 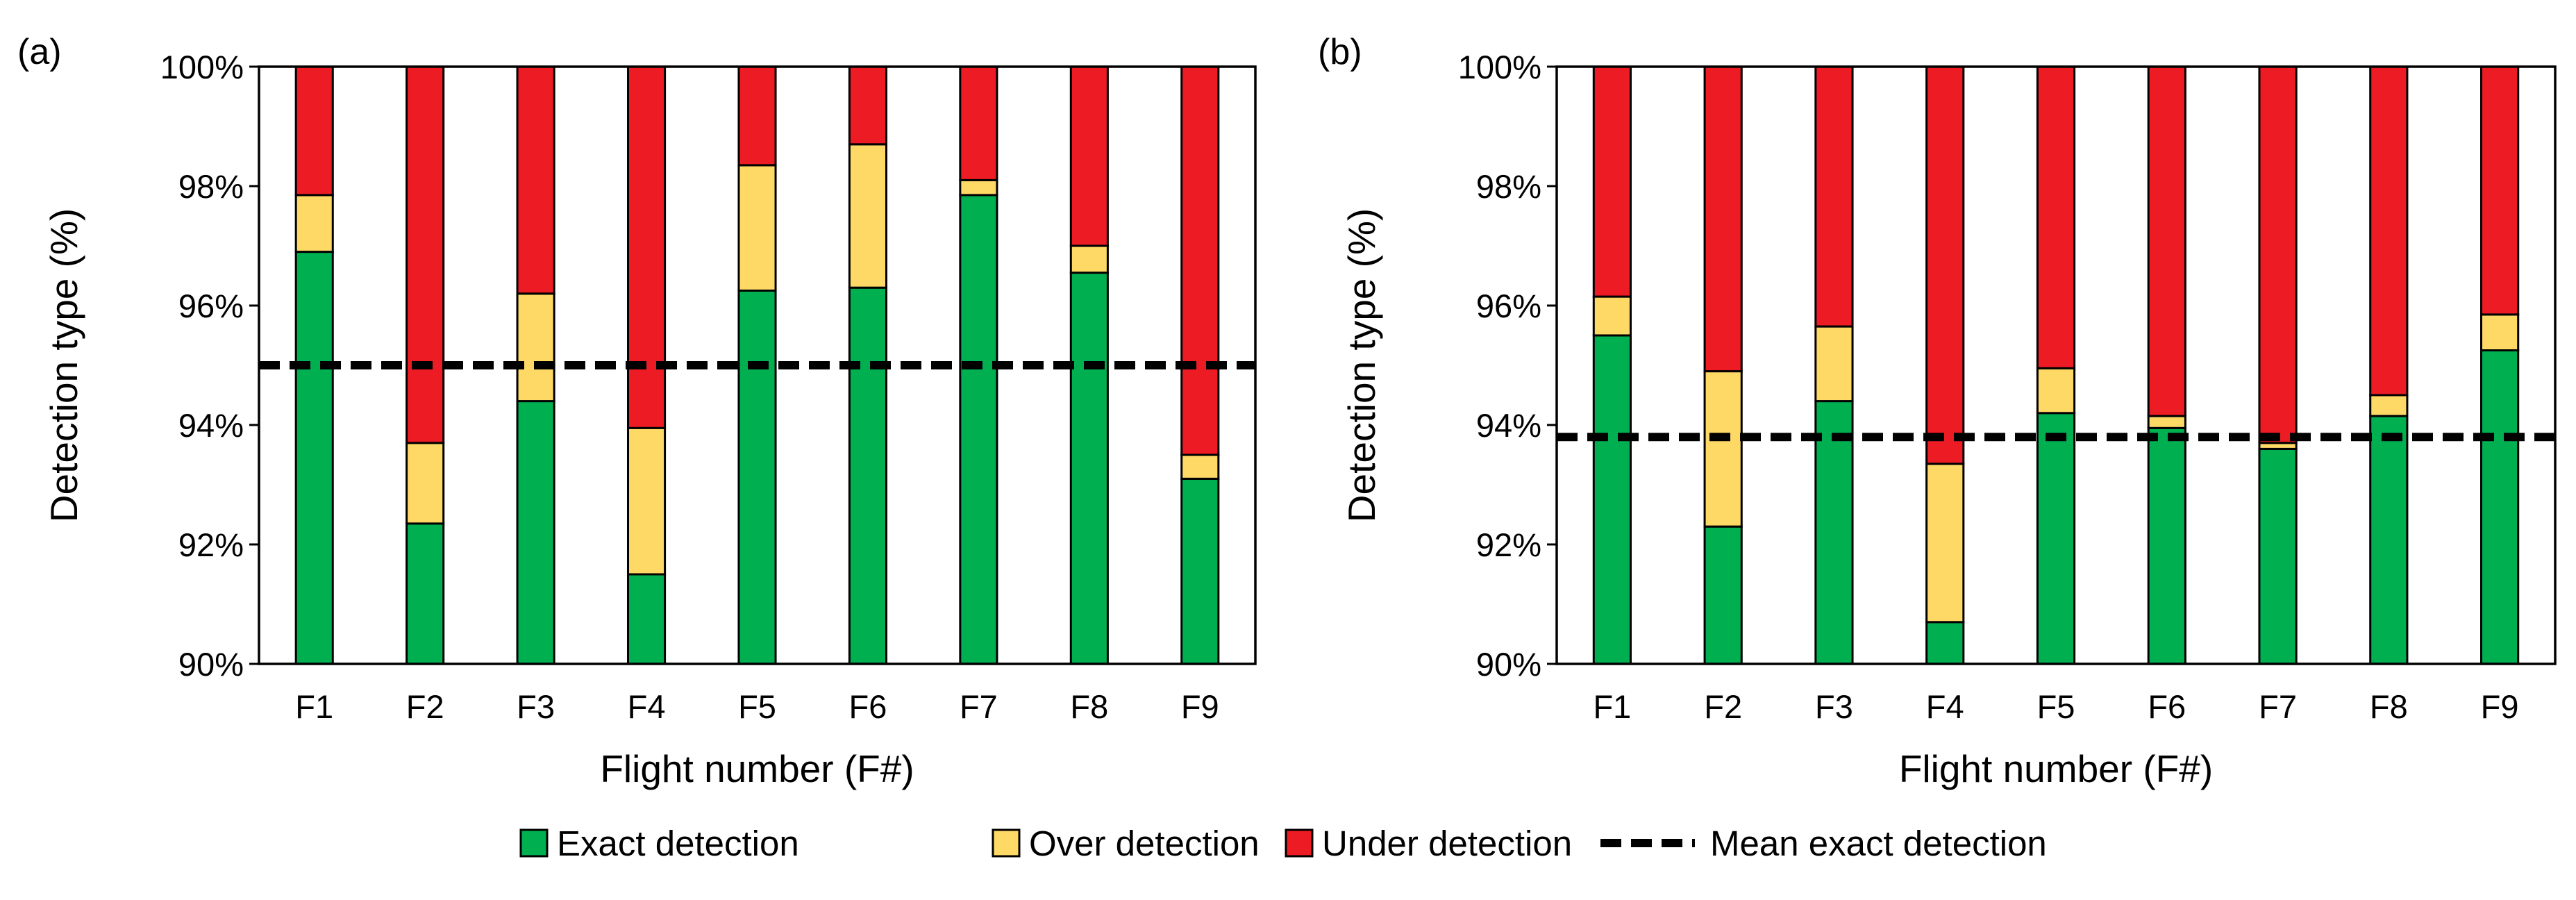 I want to click on legend-label-under-detection: Under detection, so click(x=1447, y=843).